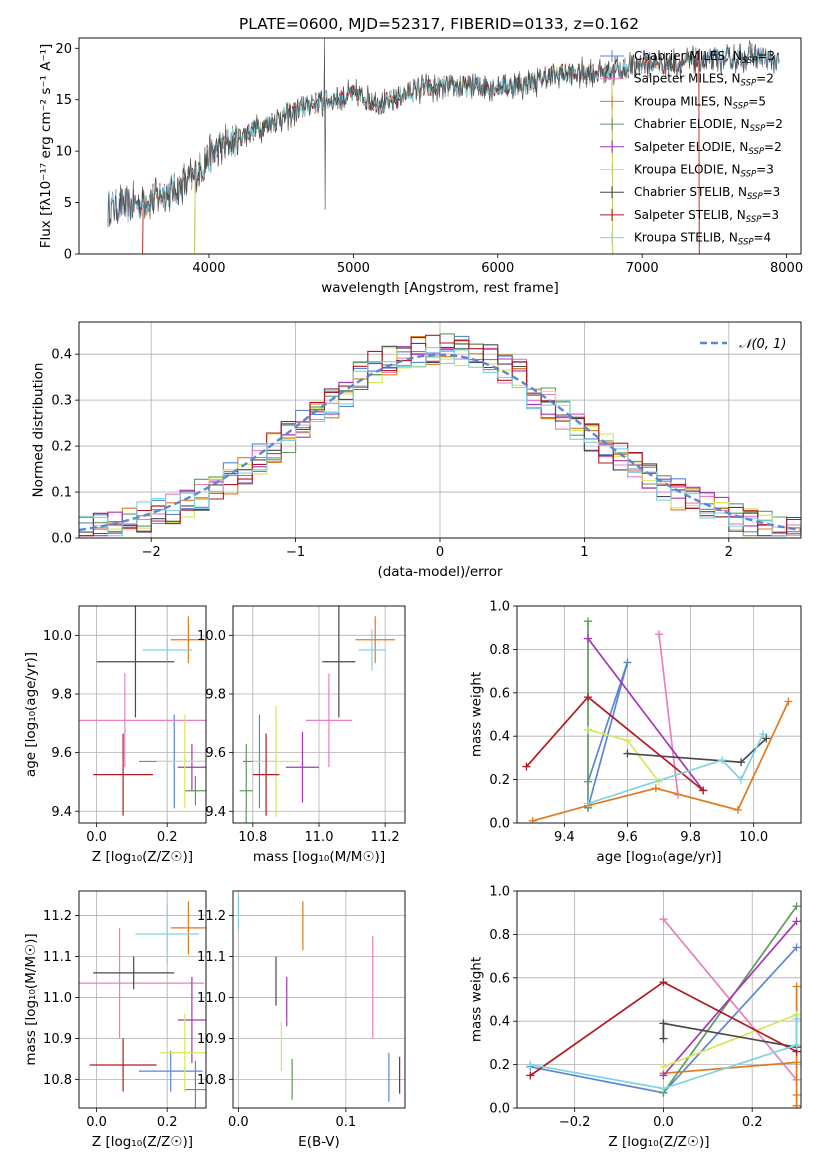  I want to click on legend-label: Salpeter STELIB, NSSP=3, so click(706, 216).